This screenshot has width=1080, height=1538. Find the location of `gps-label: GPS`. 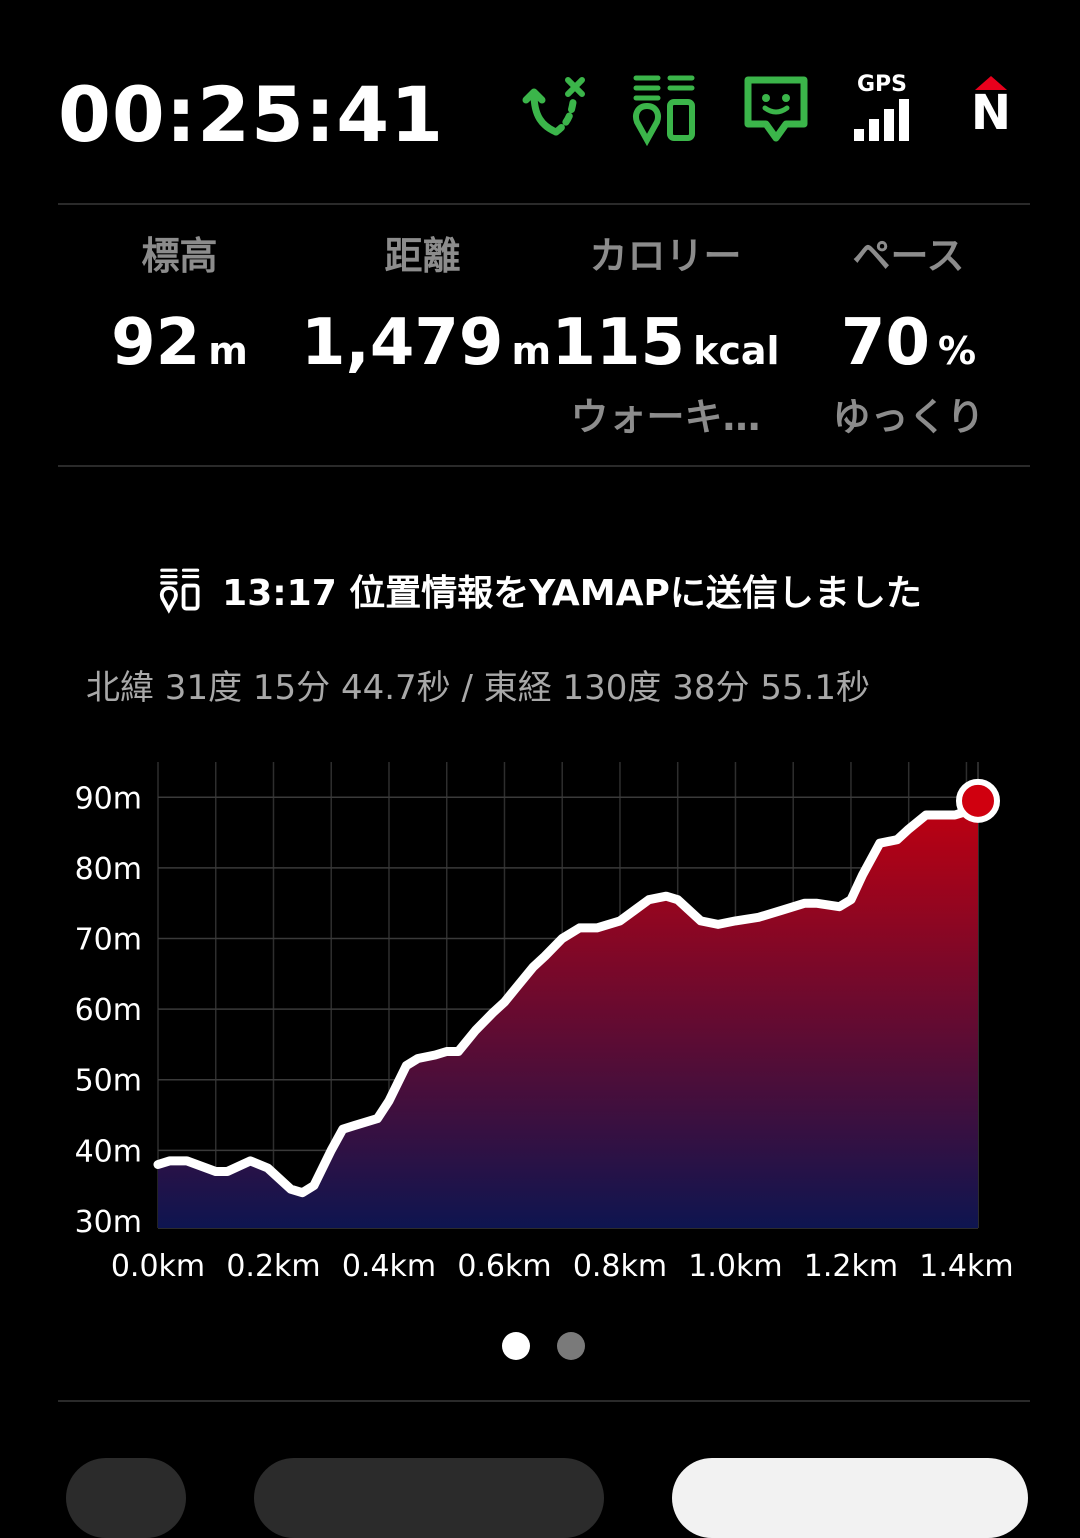

gps-label: GPS is located at coordinates (882, 84).